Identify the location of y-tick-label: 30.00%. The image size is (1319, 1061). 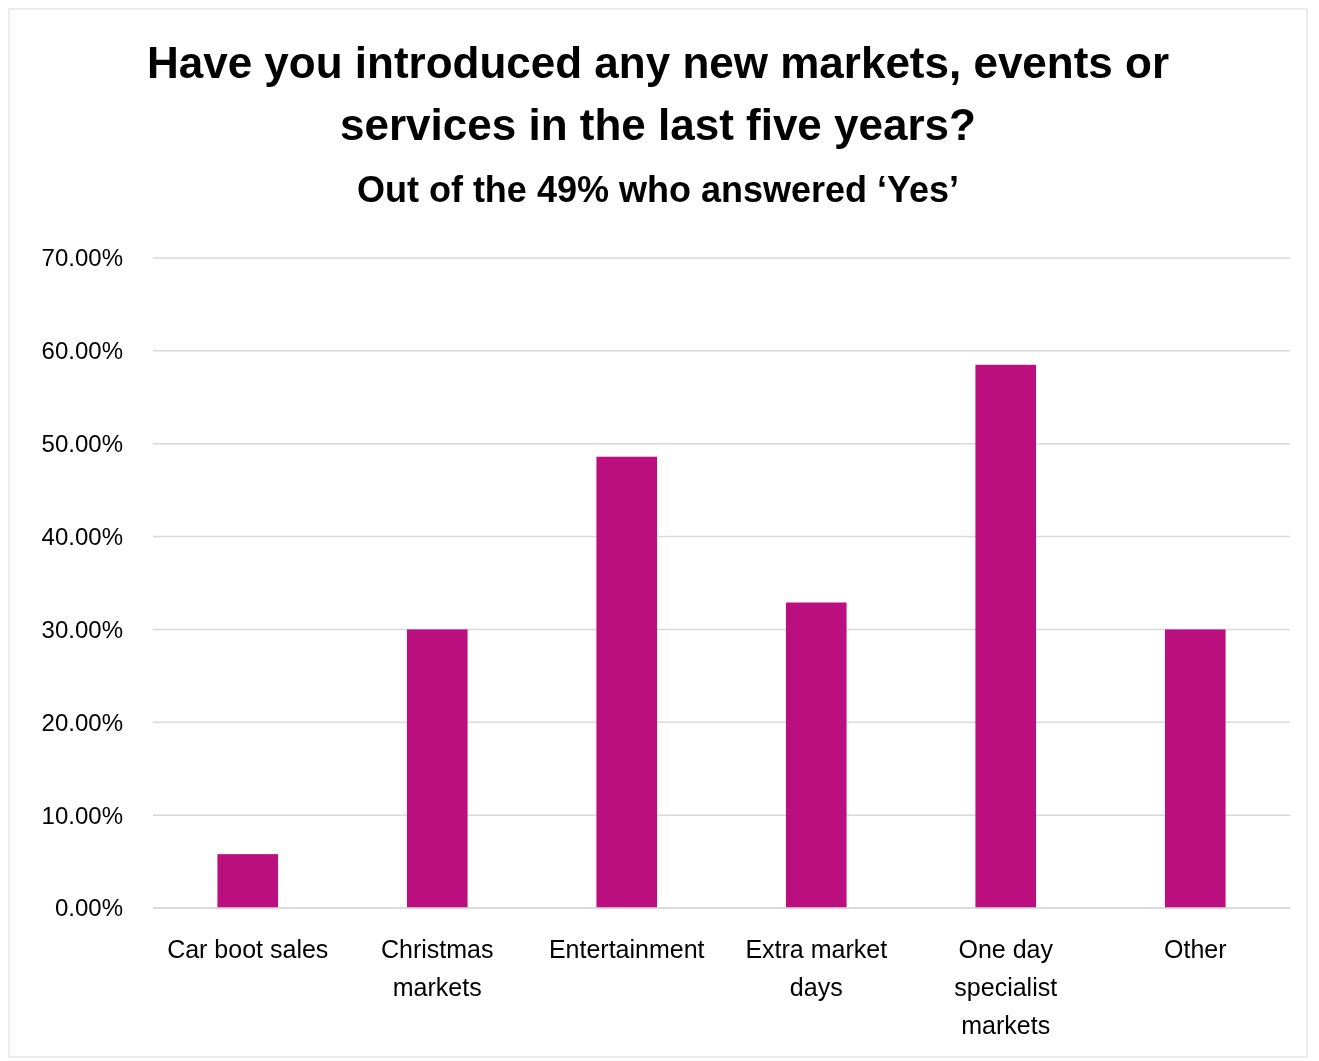
(82, 629).